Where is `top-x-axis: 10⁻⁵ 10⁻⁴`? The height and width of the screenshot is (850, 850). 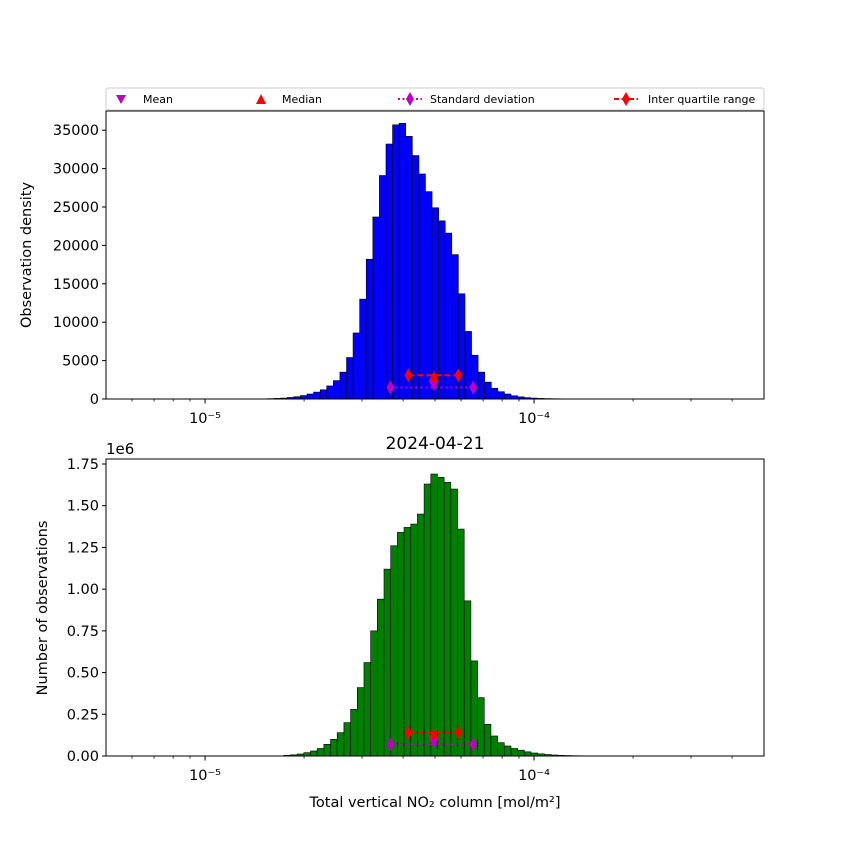 top-x-axis: 10⁻⁵ 10⁻⁴ is located at coordinates (432, 413).